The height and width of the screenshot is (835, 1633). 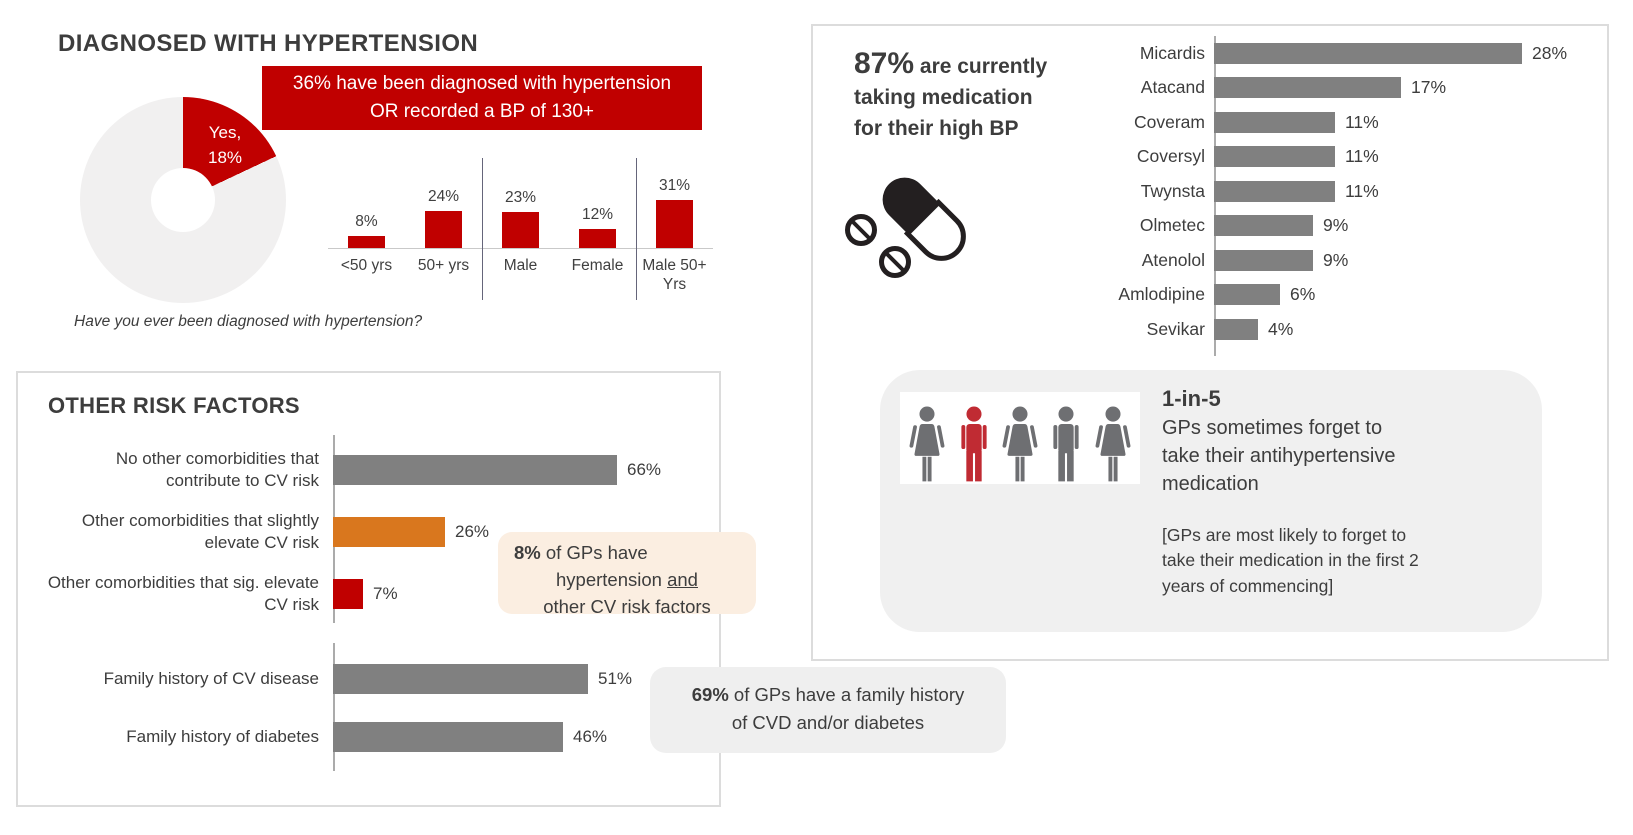 I want to click on bar-value: 12%, so click(x=597, y=214).